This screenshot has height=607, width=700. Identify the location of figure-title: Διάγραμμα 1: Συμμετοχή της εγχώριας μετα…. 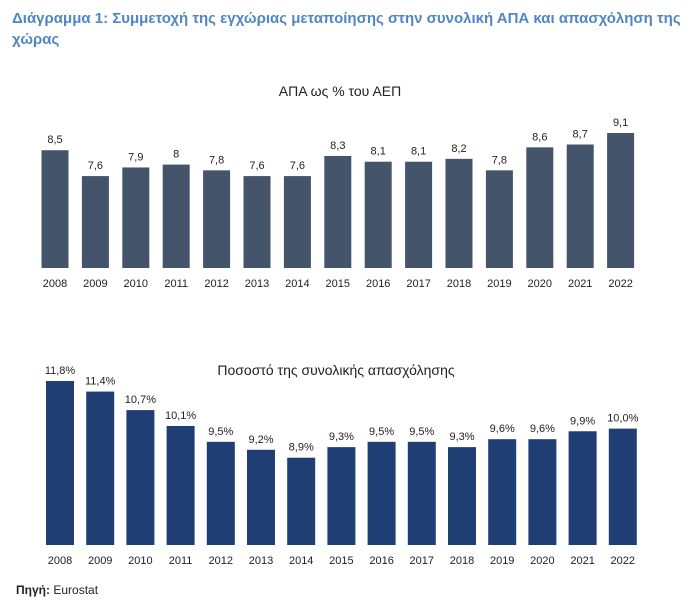
(346, 29).